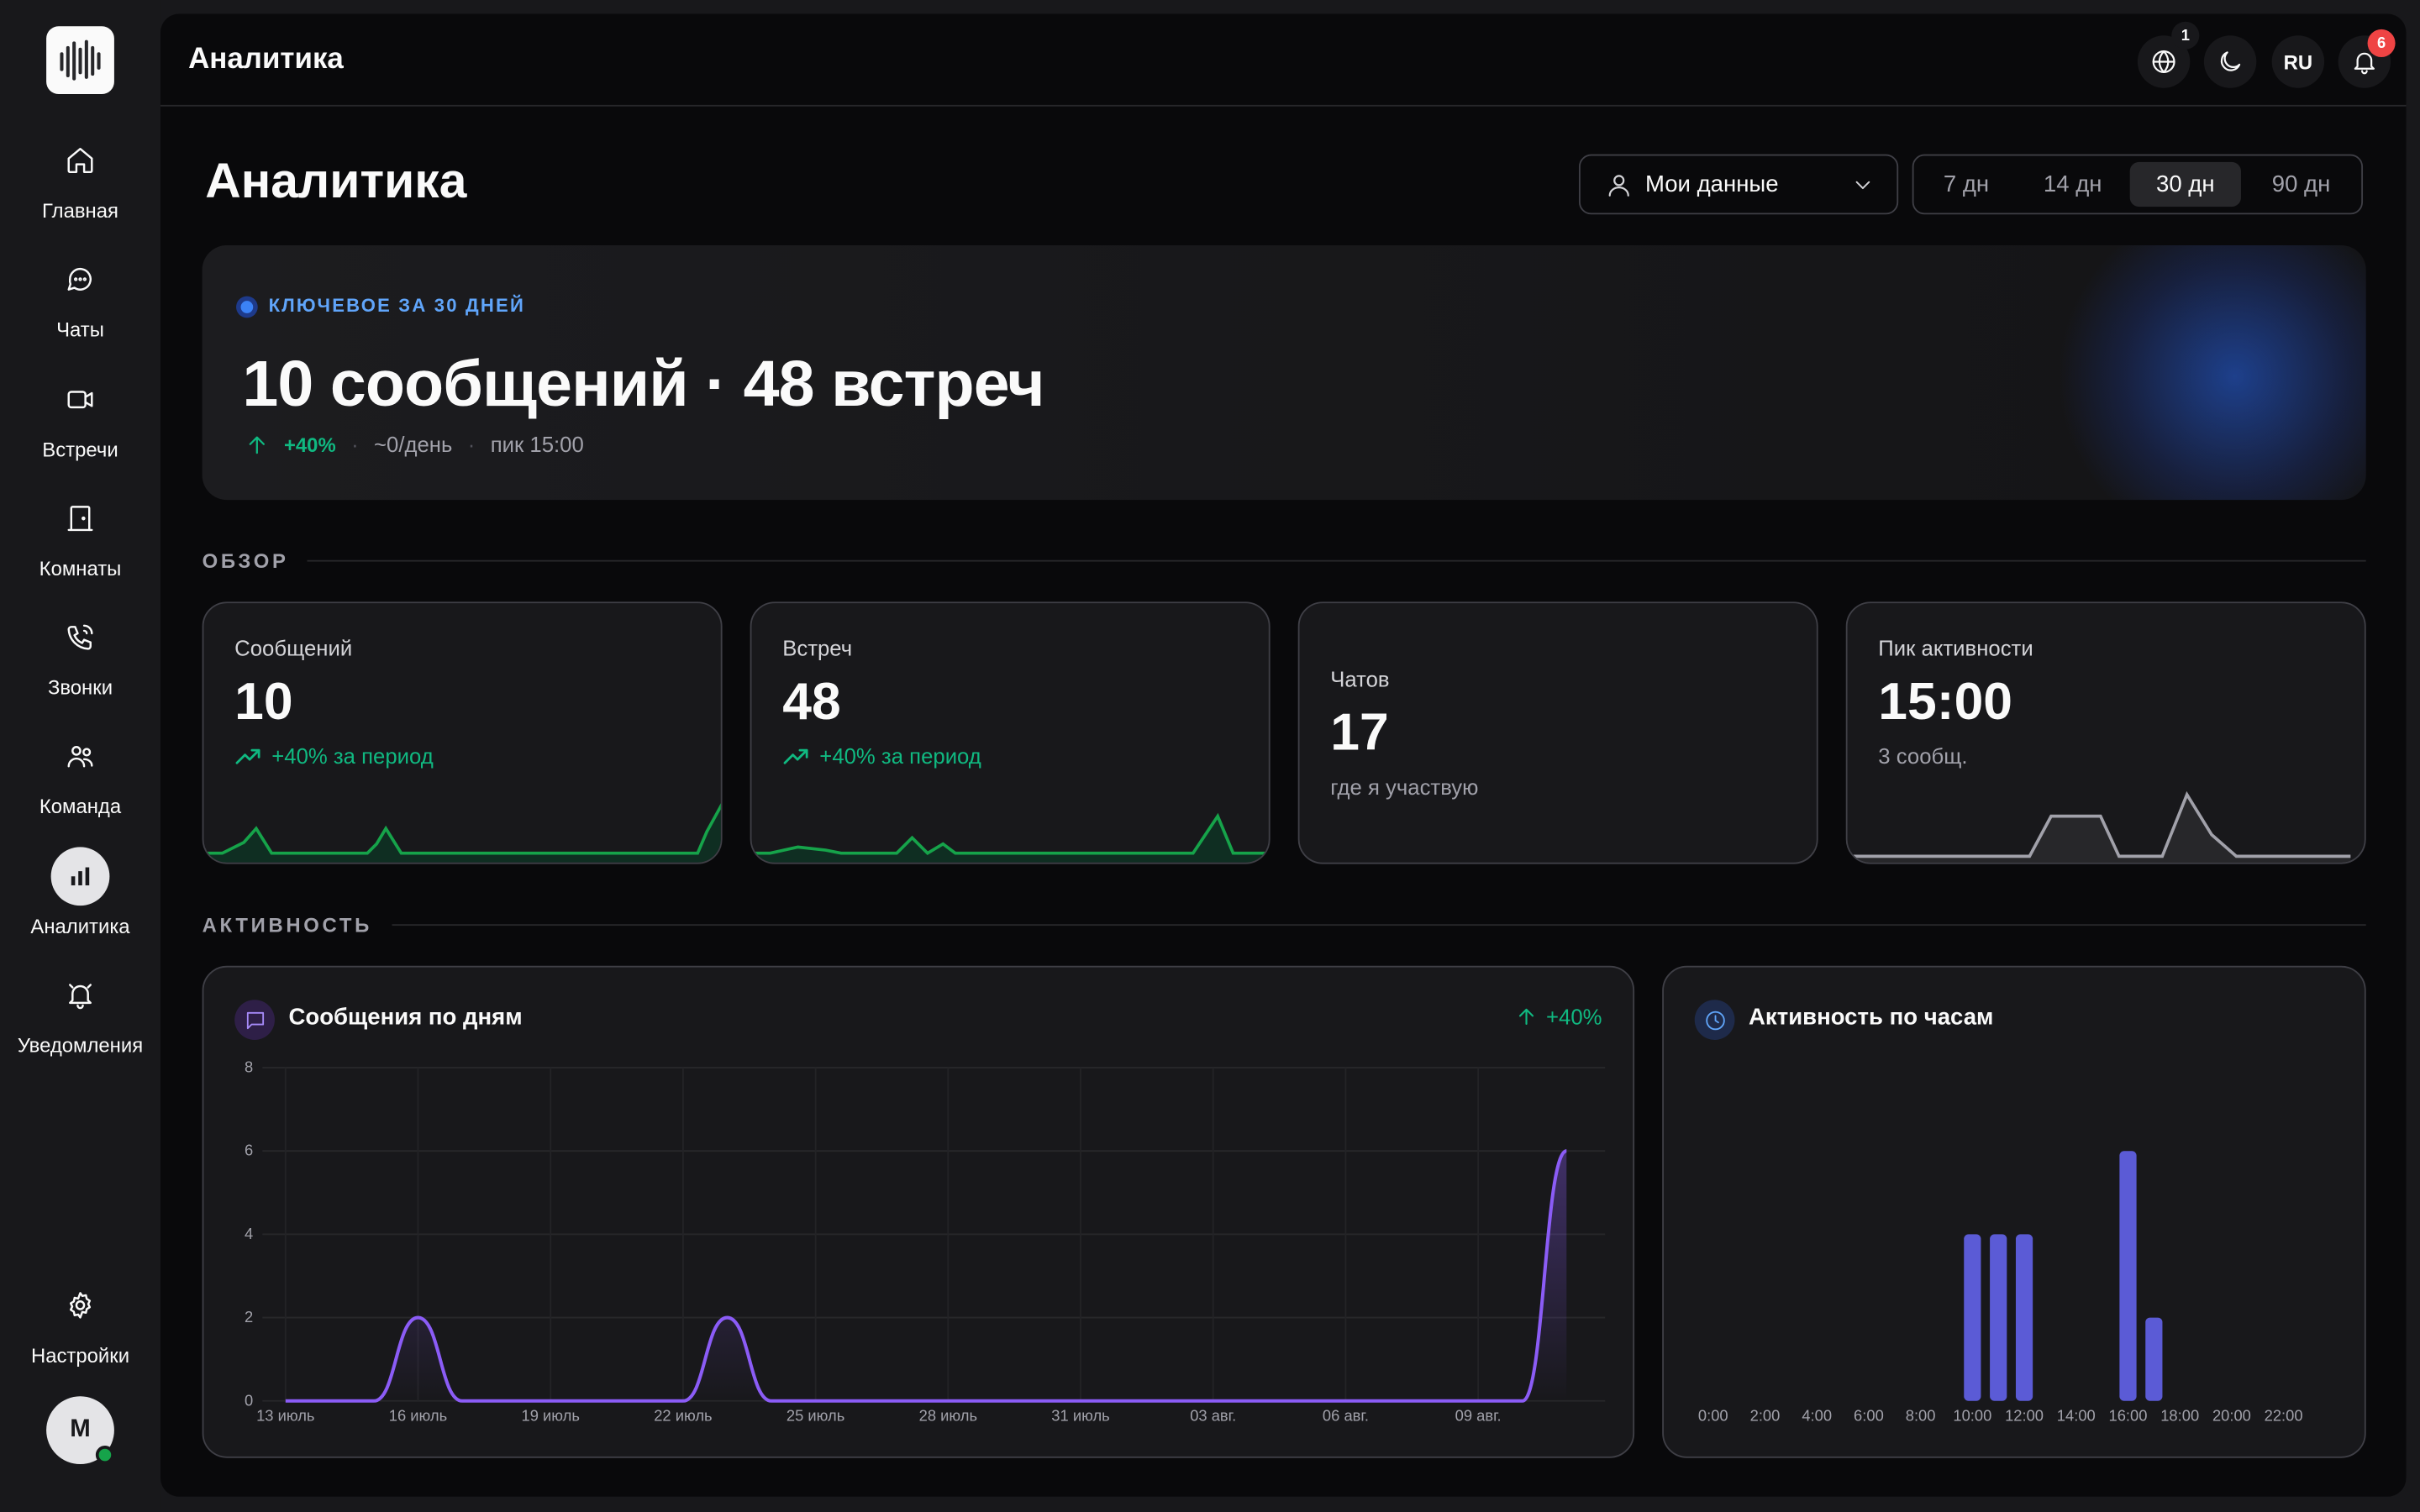 This screenshot has width=2420, height=1512. Describe the element at coordinates (397, 305) in the screenshot. I see `banner-kicker: КЛЮЧЕВОЕ ЗА 30 ДНЕЙ` at that location.